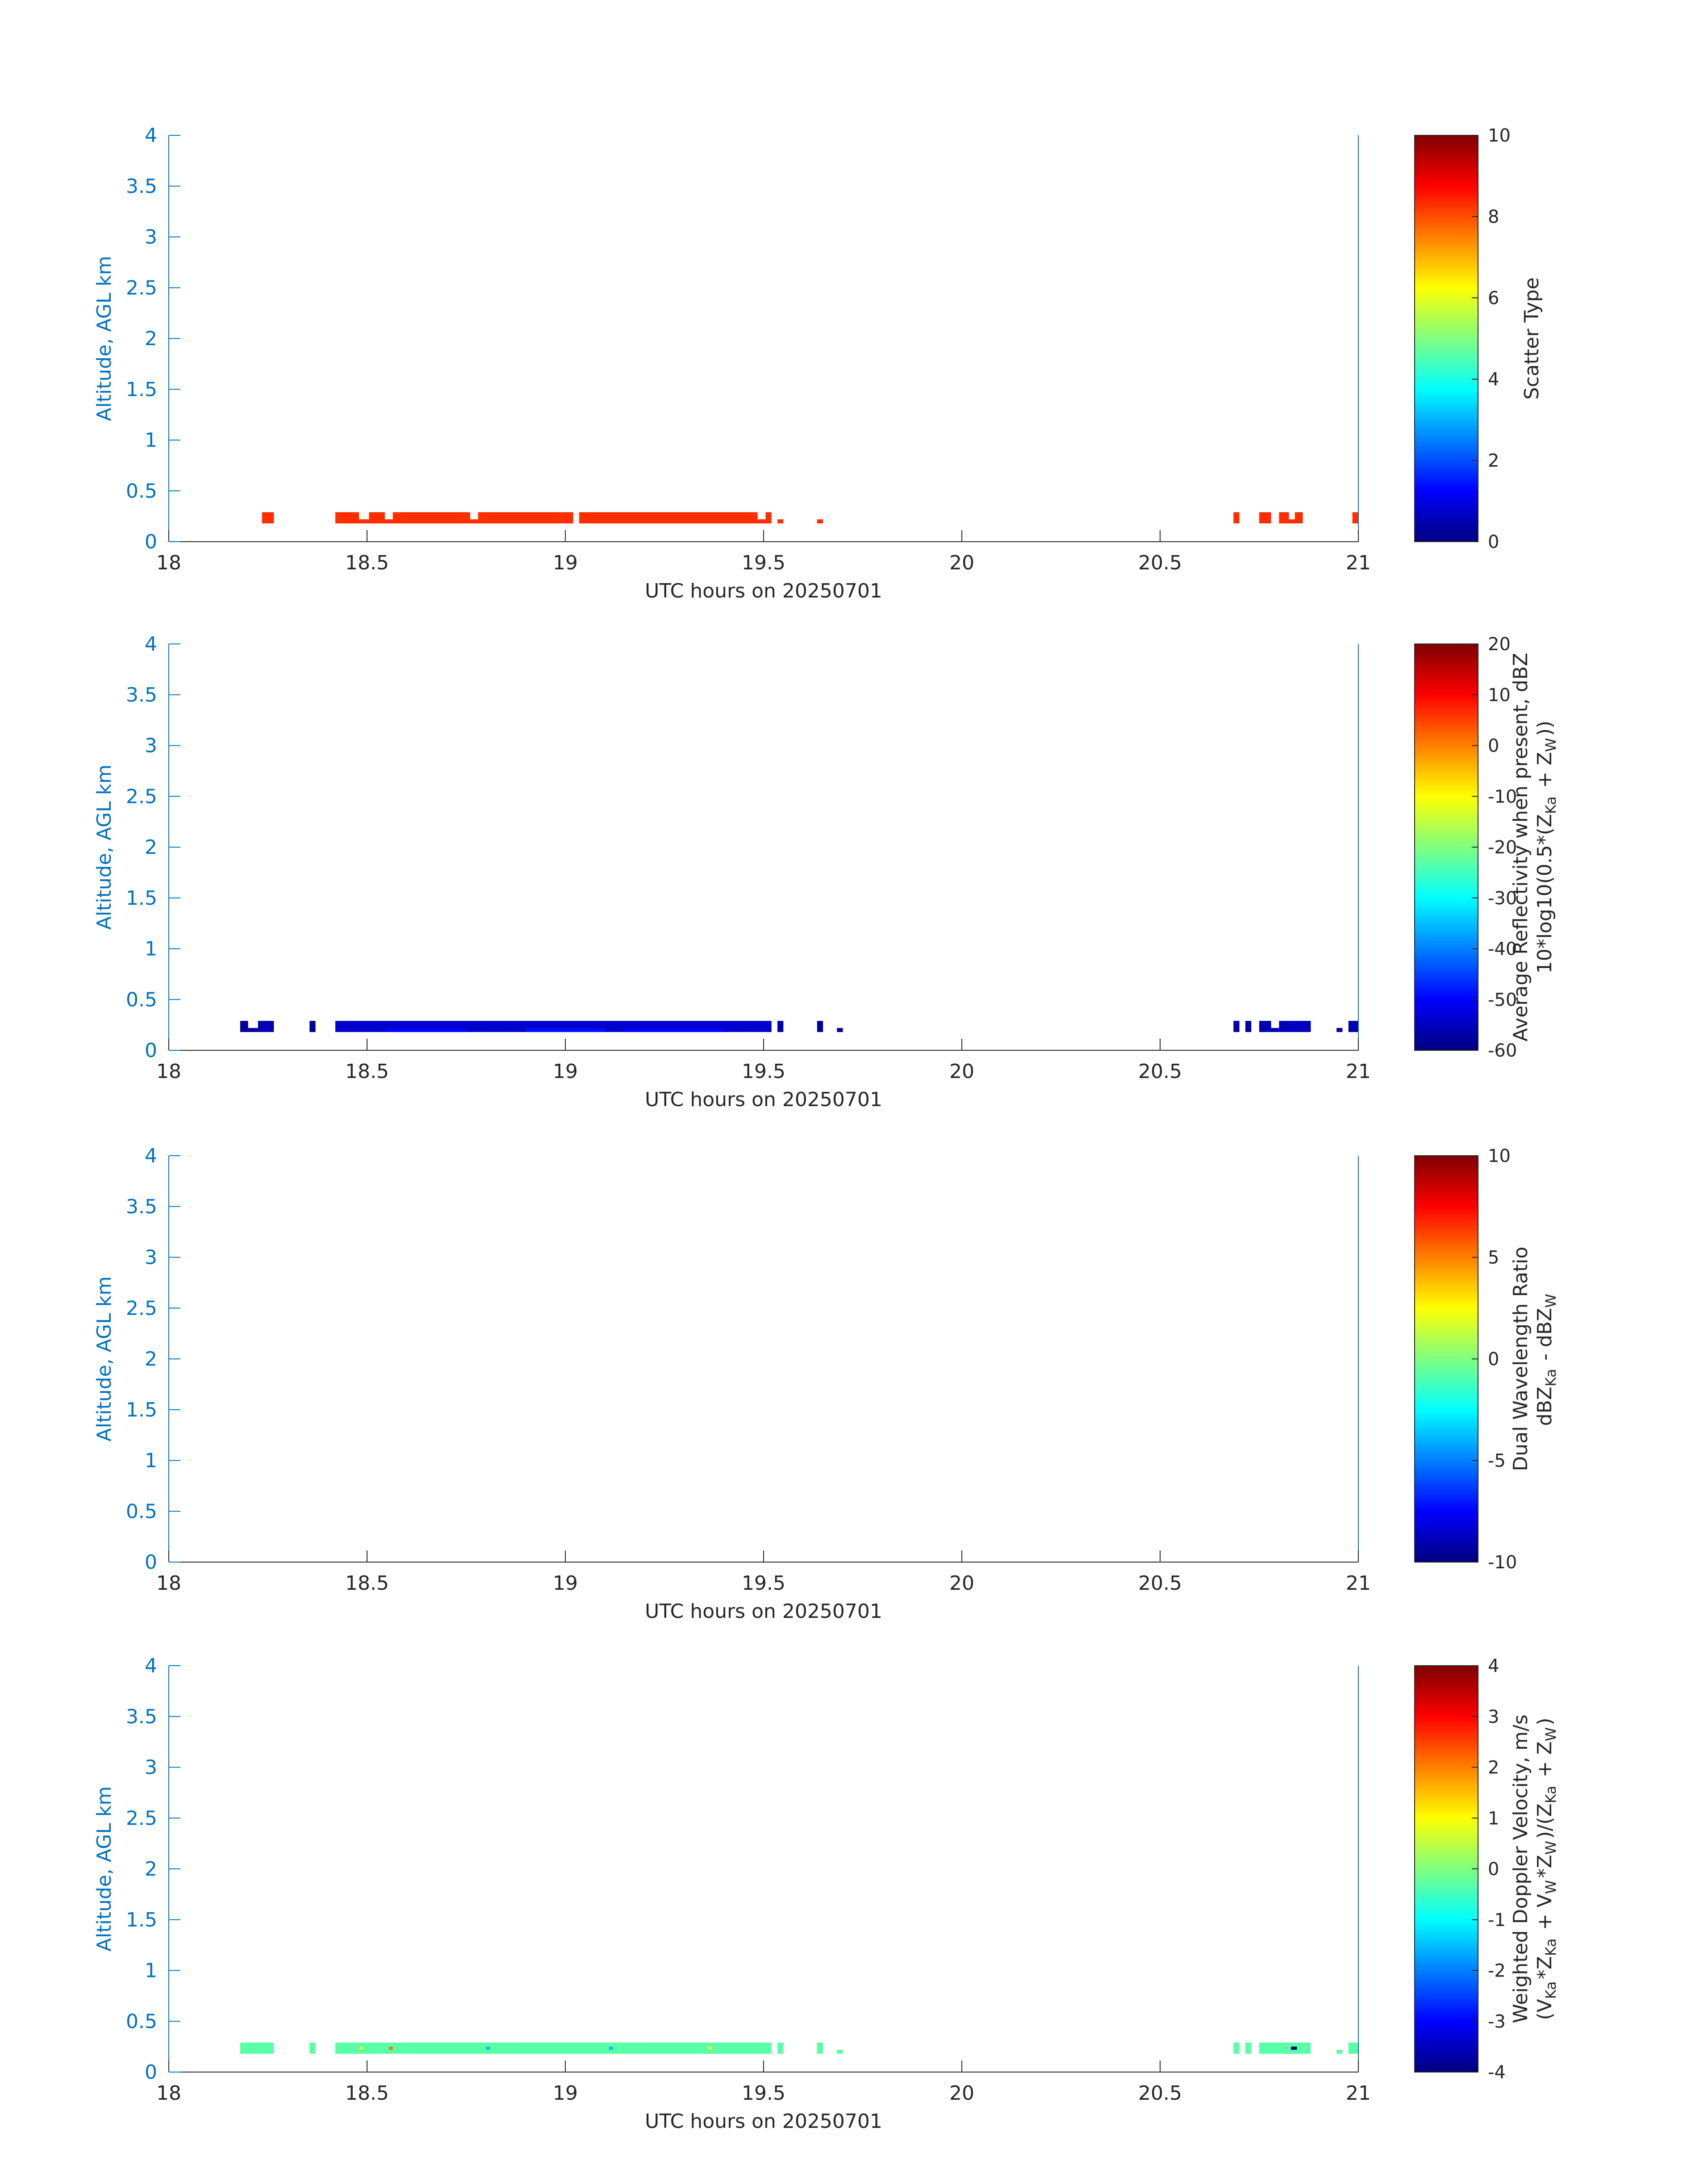  What do you see at coordinates (1499, 644) in the screenshot?
I see `colorbar-tick-label: 20` at bounding box center [1499, 644].